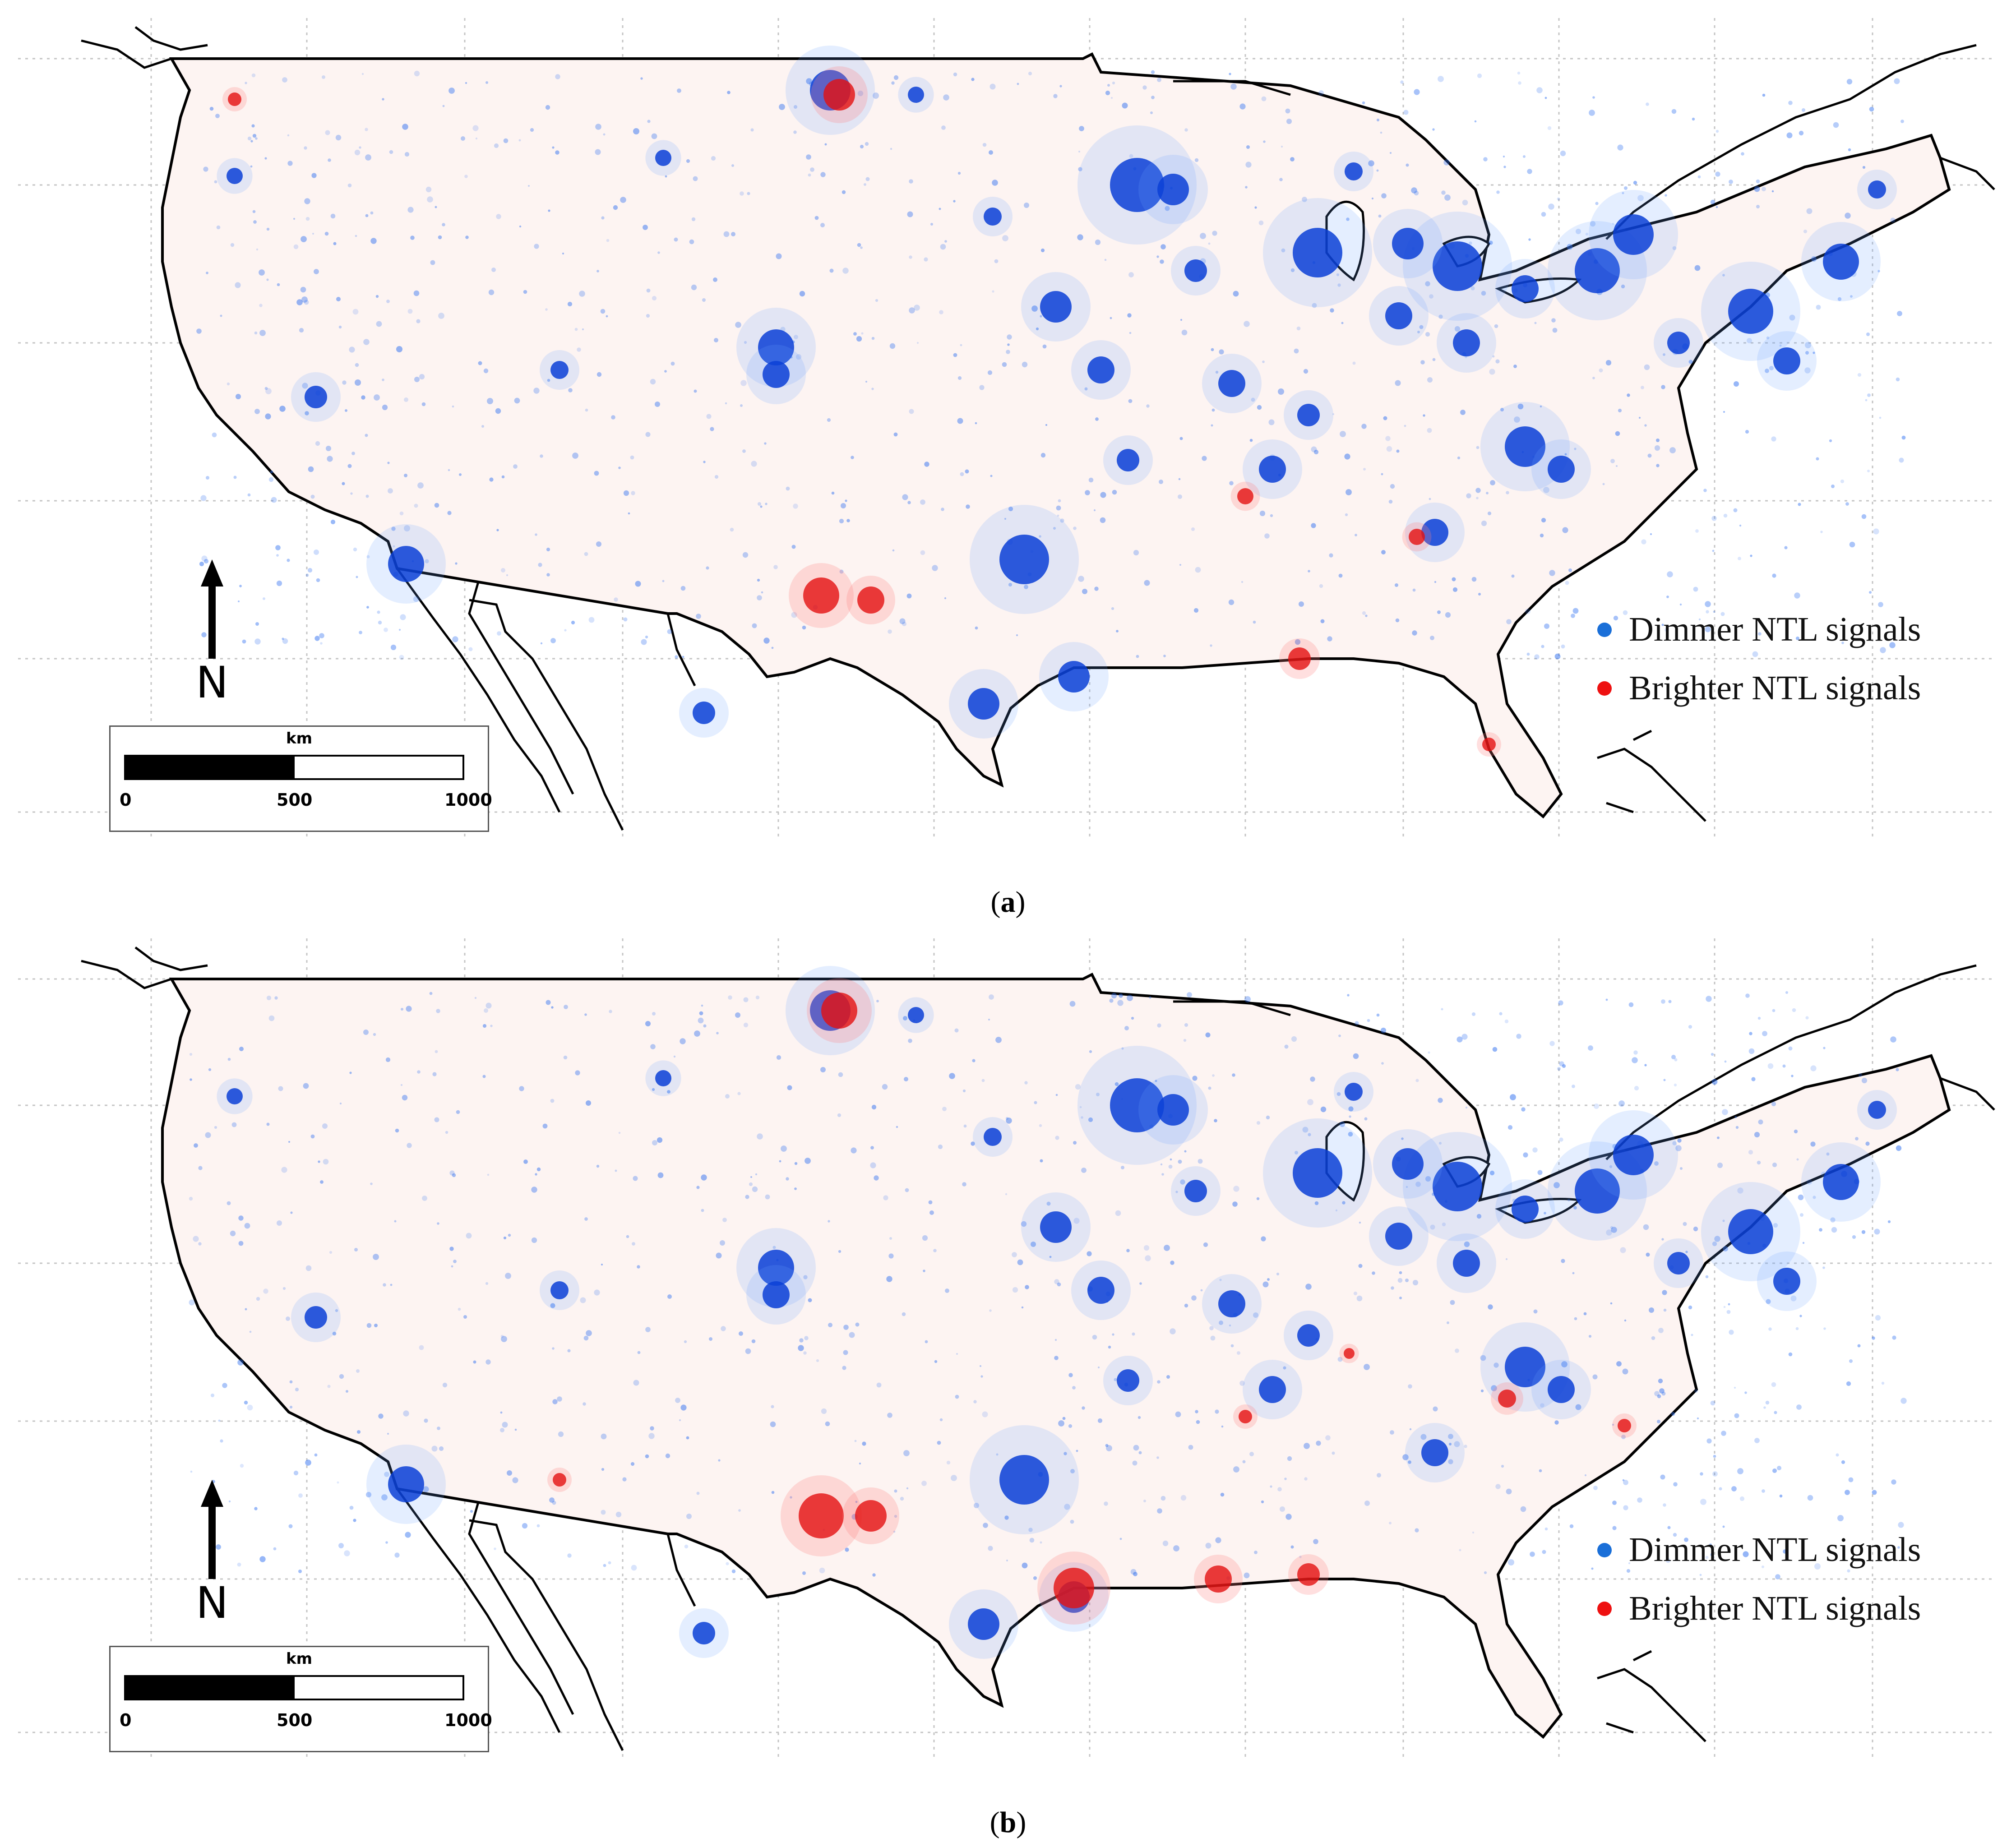 This screenshot has width=2016, height=1847. I want to click on legend-a: Dimmer NTL signals Brighter NTL signals, so click(1800, 658).